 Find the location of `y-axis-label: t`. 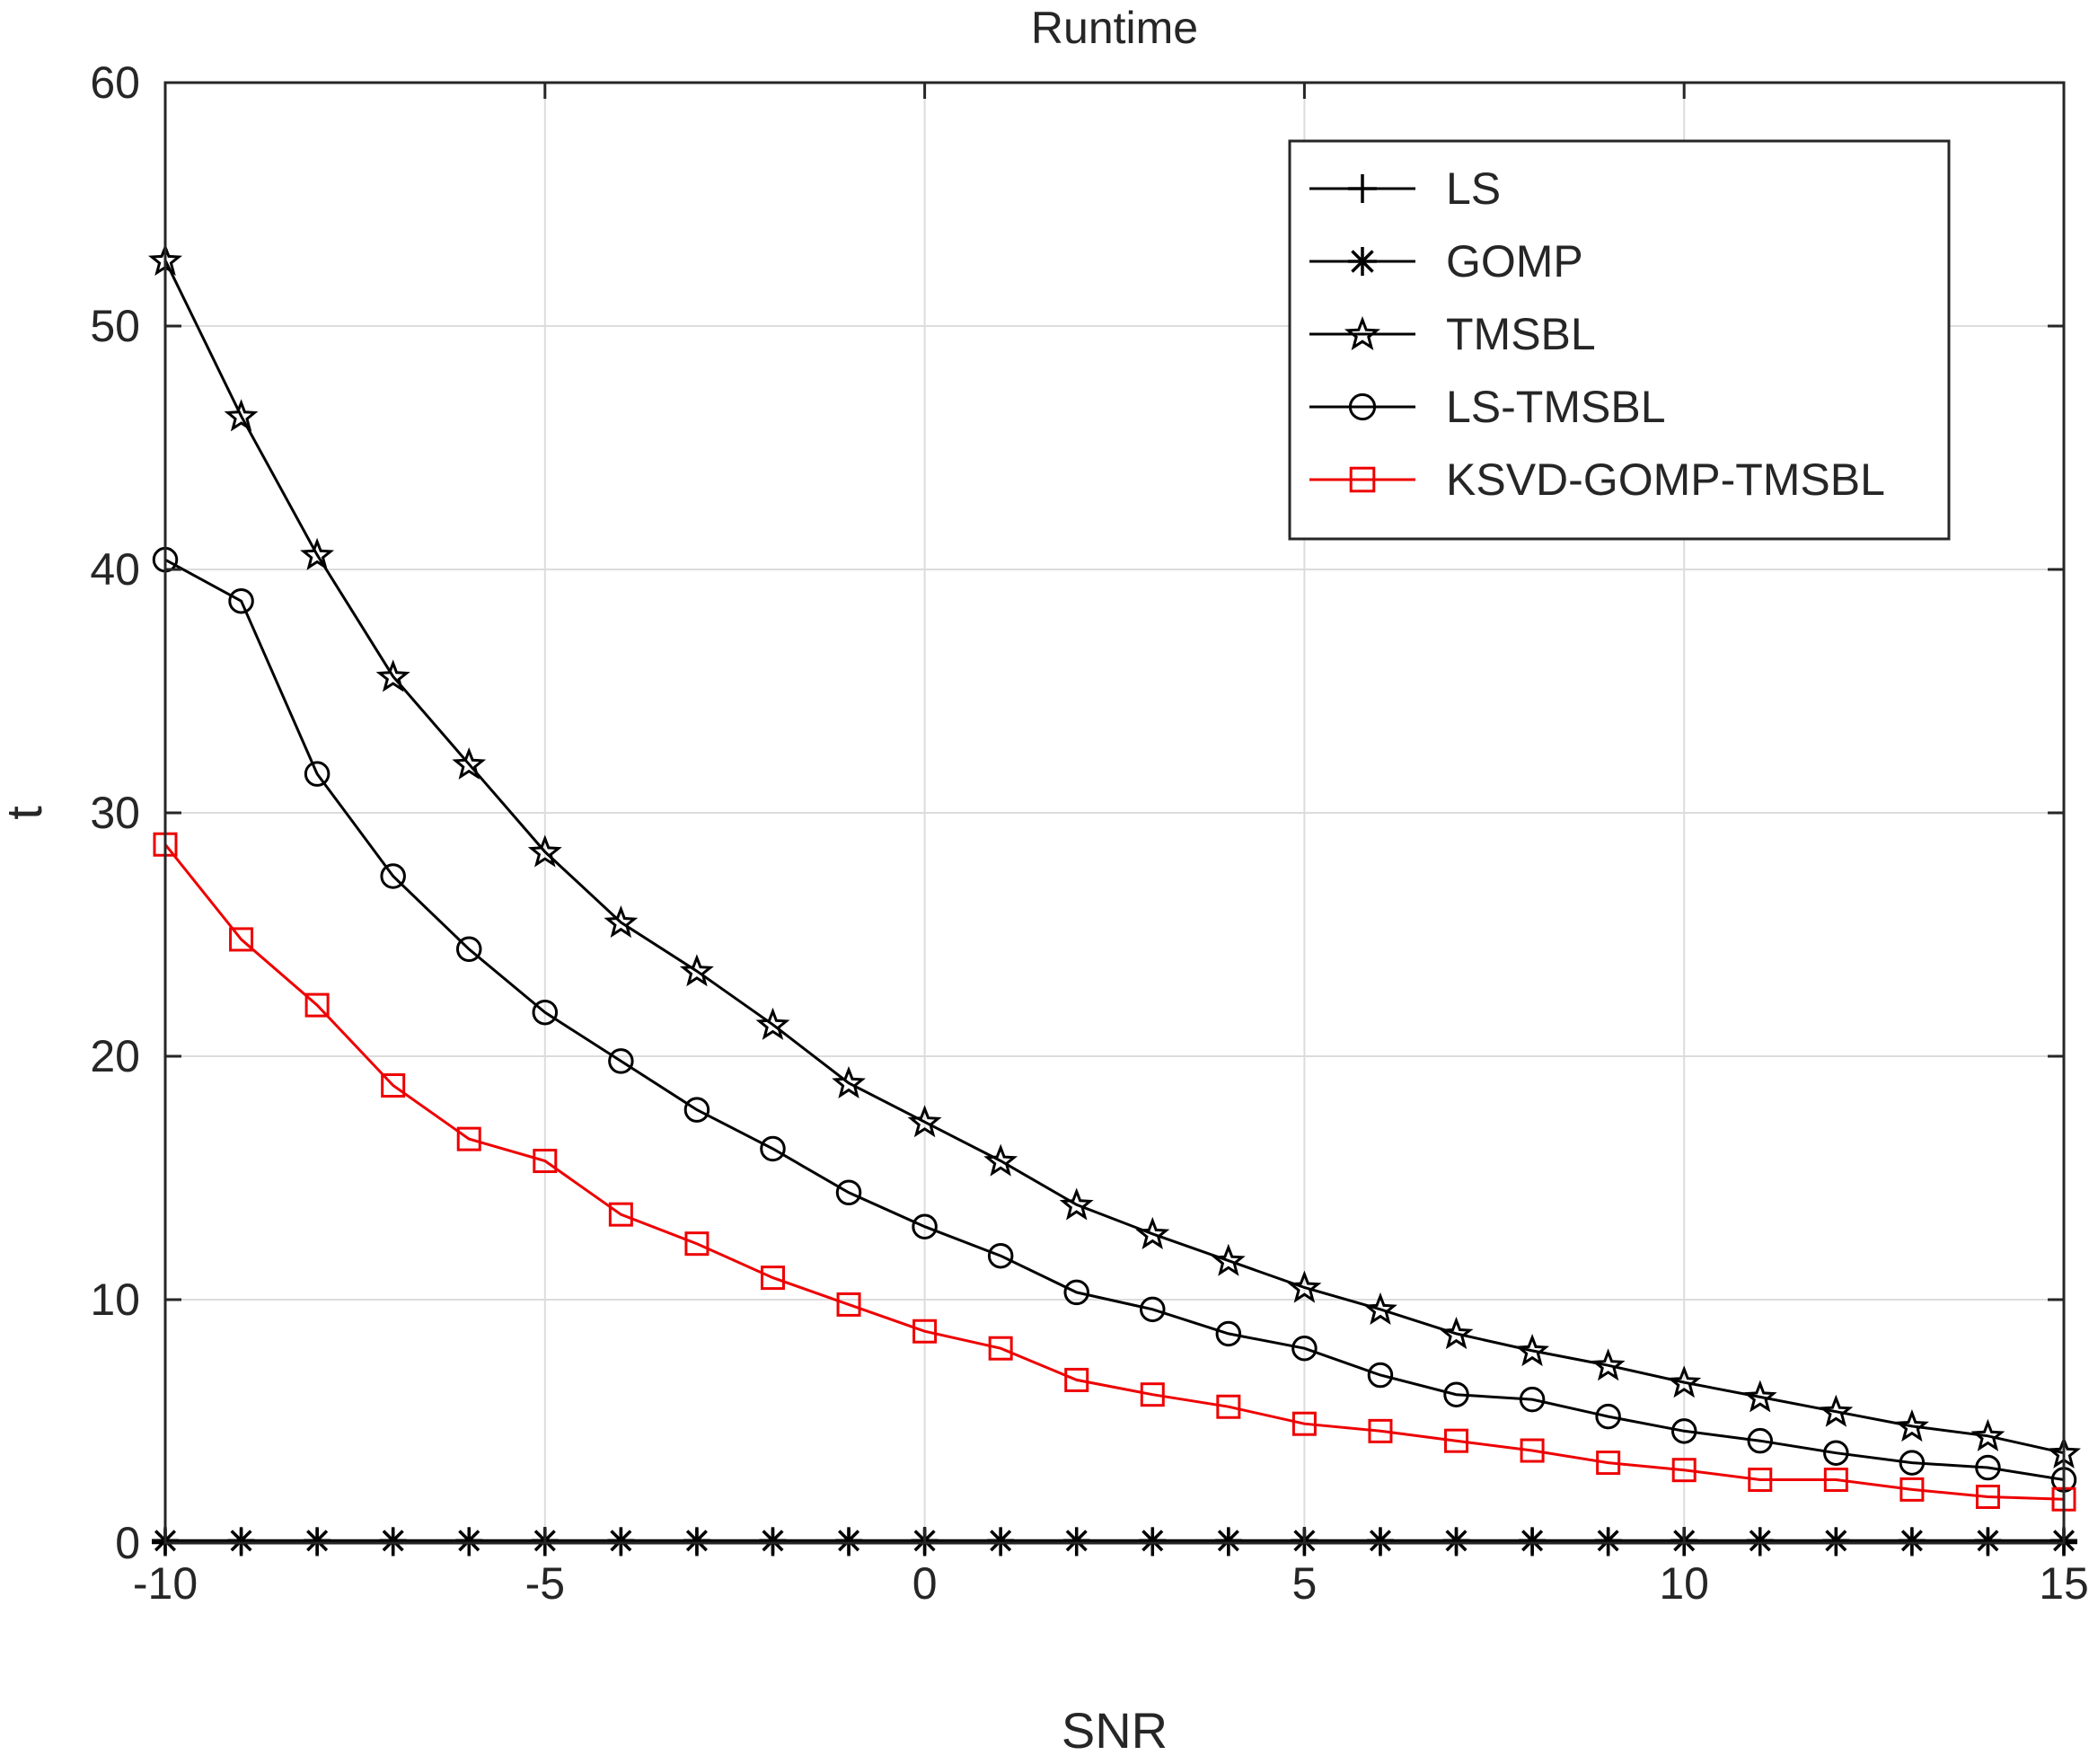

y-axis-label: t is located at coordinates (26, 813).